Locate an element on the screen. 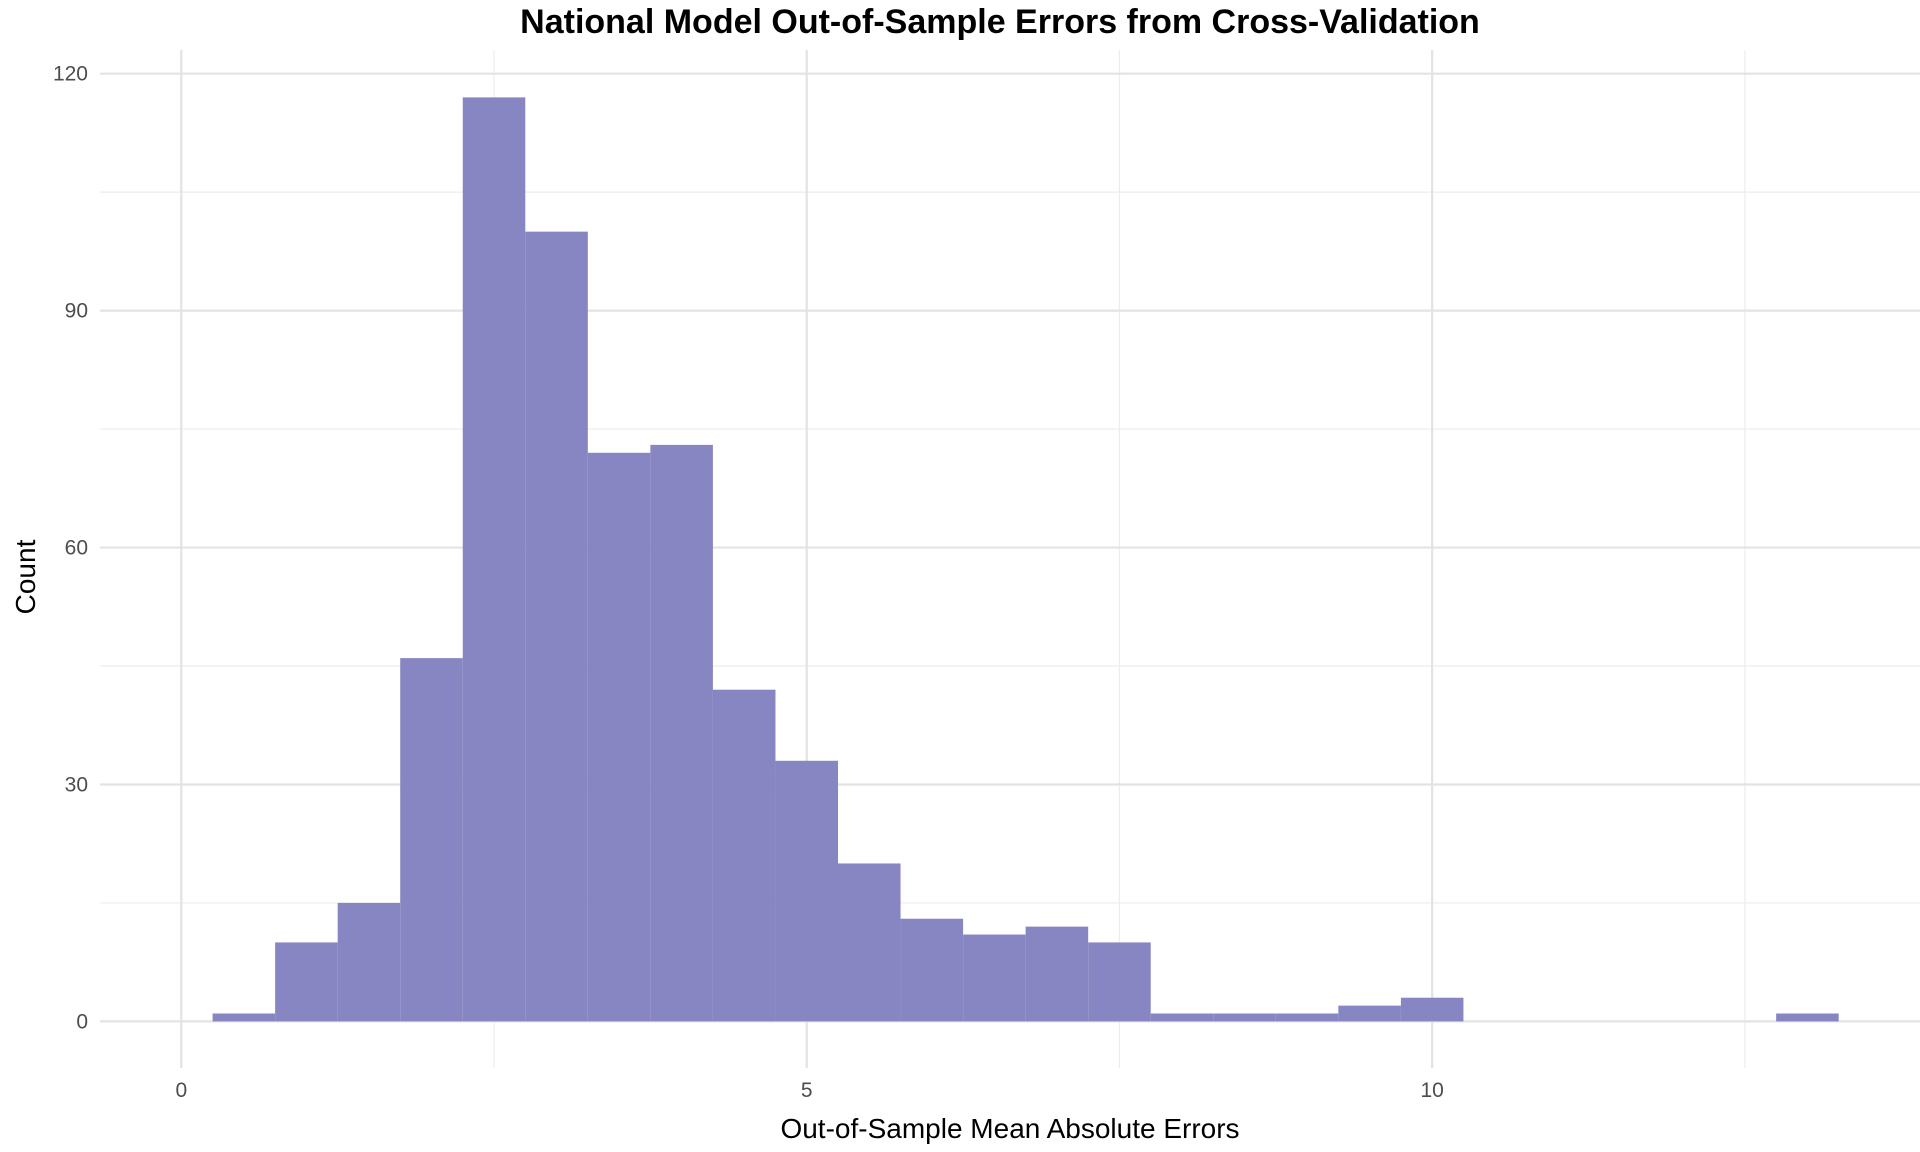 Image resolution: width=1920 pixels, height=1152 pixels. x-axis-label: Out-of-Sample Mean Absolute Errors is located at coordinates (1009, 1128).